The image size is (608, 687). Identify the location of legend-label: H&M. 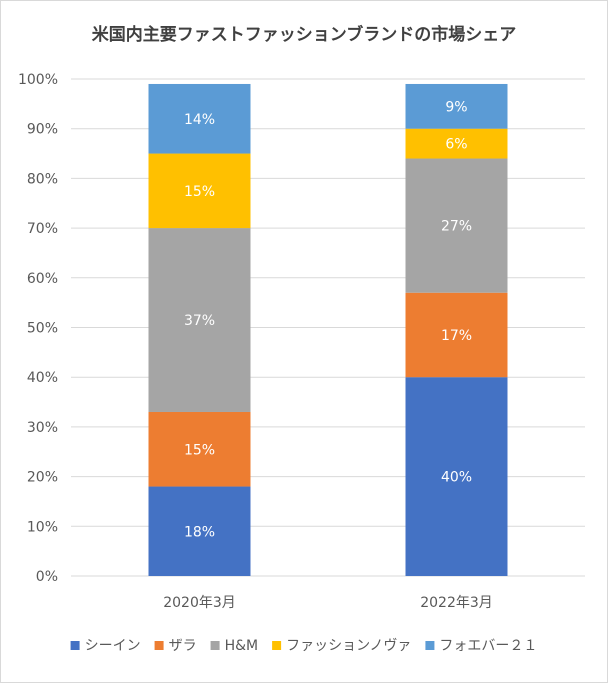
(242, 646).